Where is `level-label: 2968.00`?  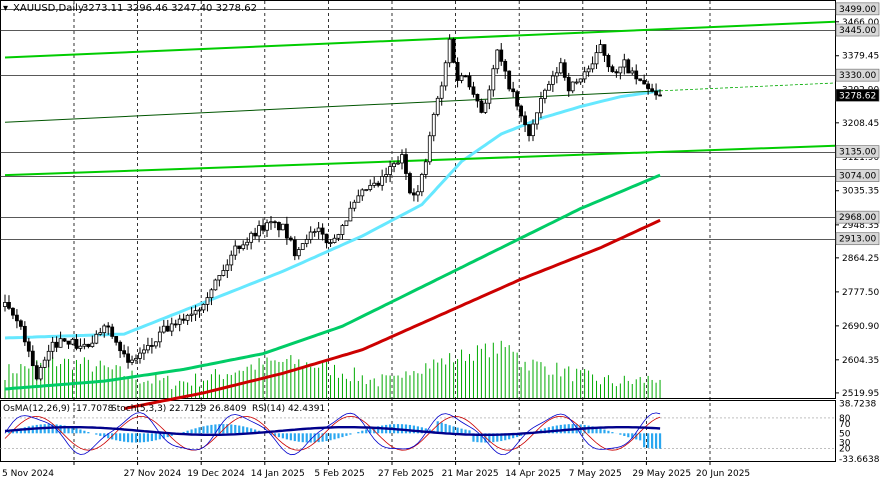 level-label: 2968.00 is located at coordinates (857, 218).